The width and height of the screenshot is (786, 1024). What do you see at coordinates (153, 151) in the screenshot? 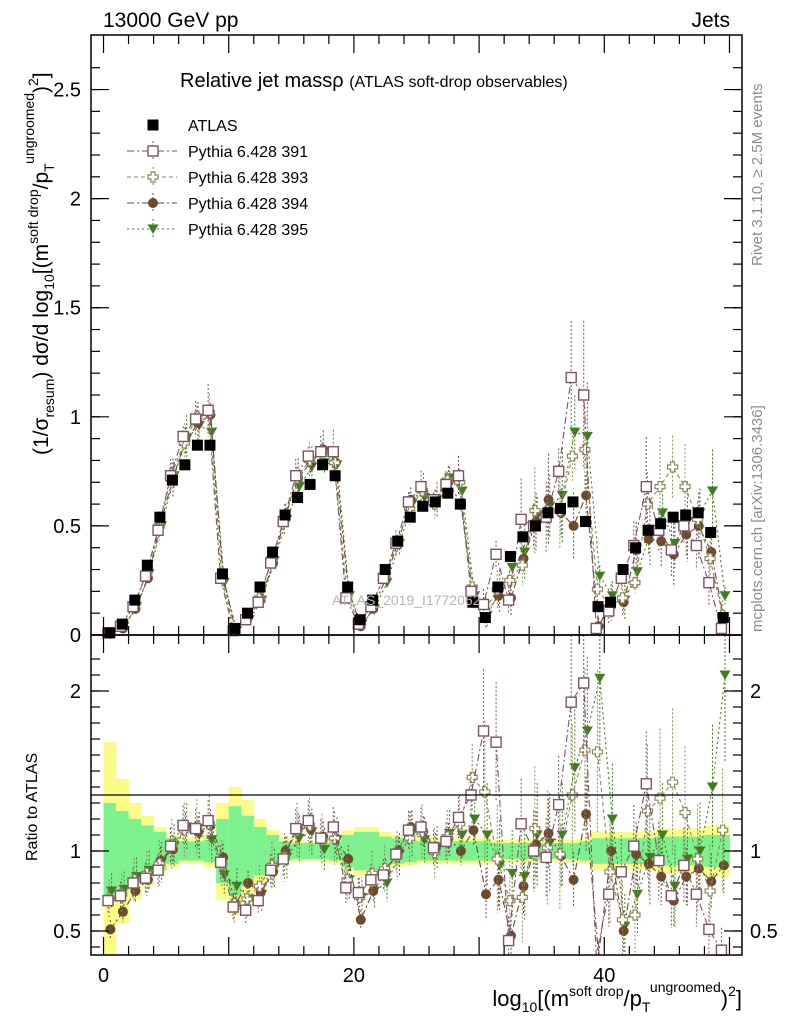
I see `legend-marker` at bounding box center [153, 151].